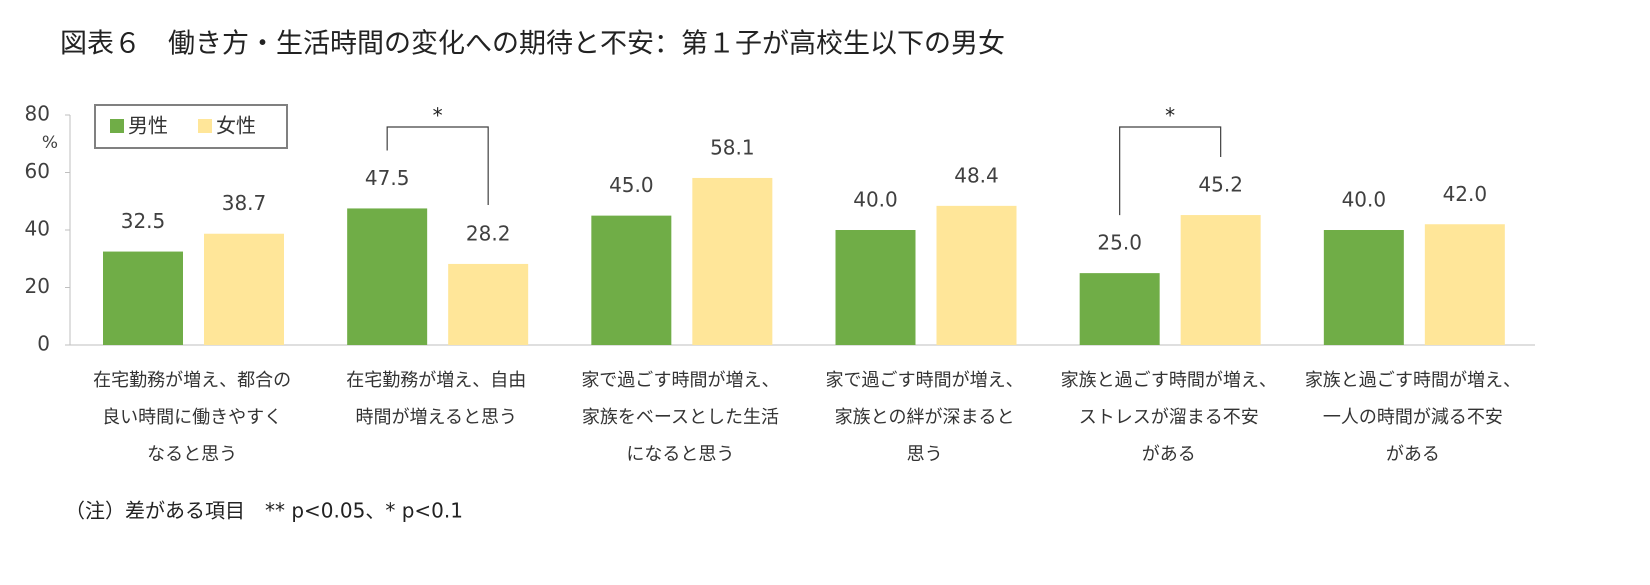  Describe the element at coordinates (37, 114) in the screenshot. I see `y-tick-label: 80` at that location.